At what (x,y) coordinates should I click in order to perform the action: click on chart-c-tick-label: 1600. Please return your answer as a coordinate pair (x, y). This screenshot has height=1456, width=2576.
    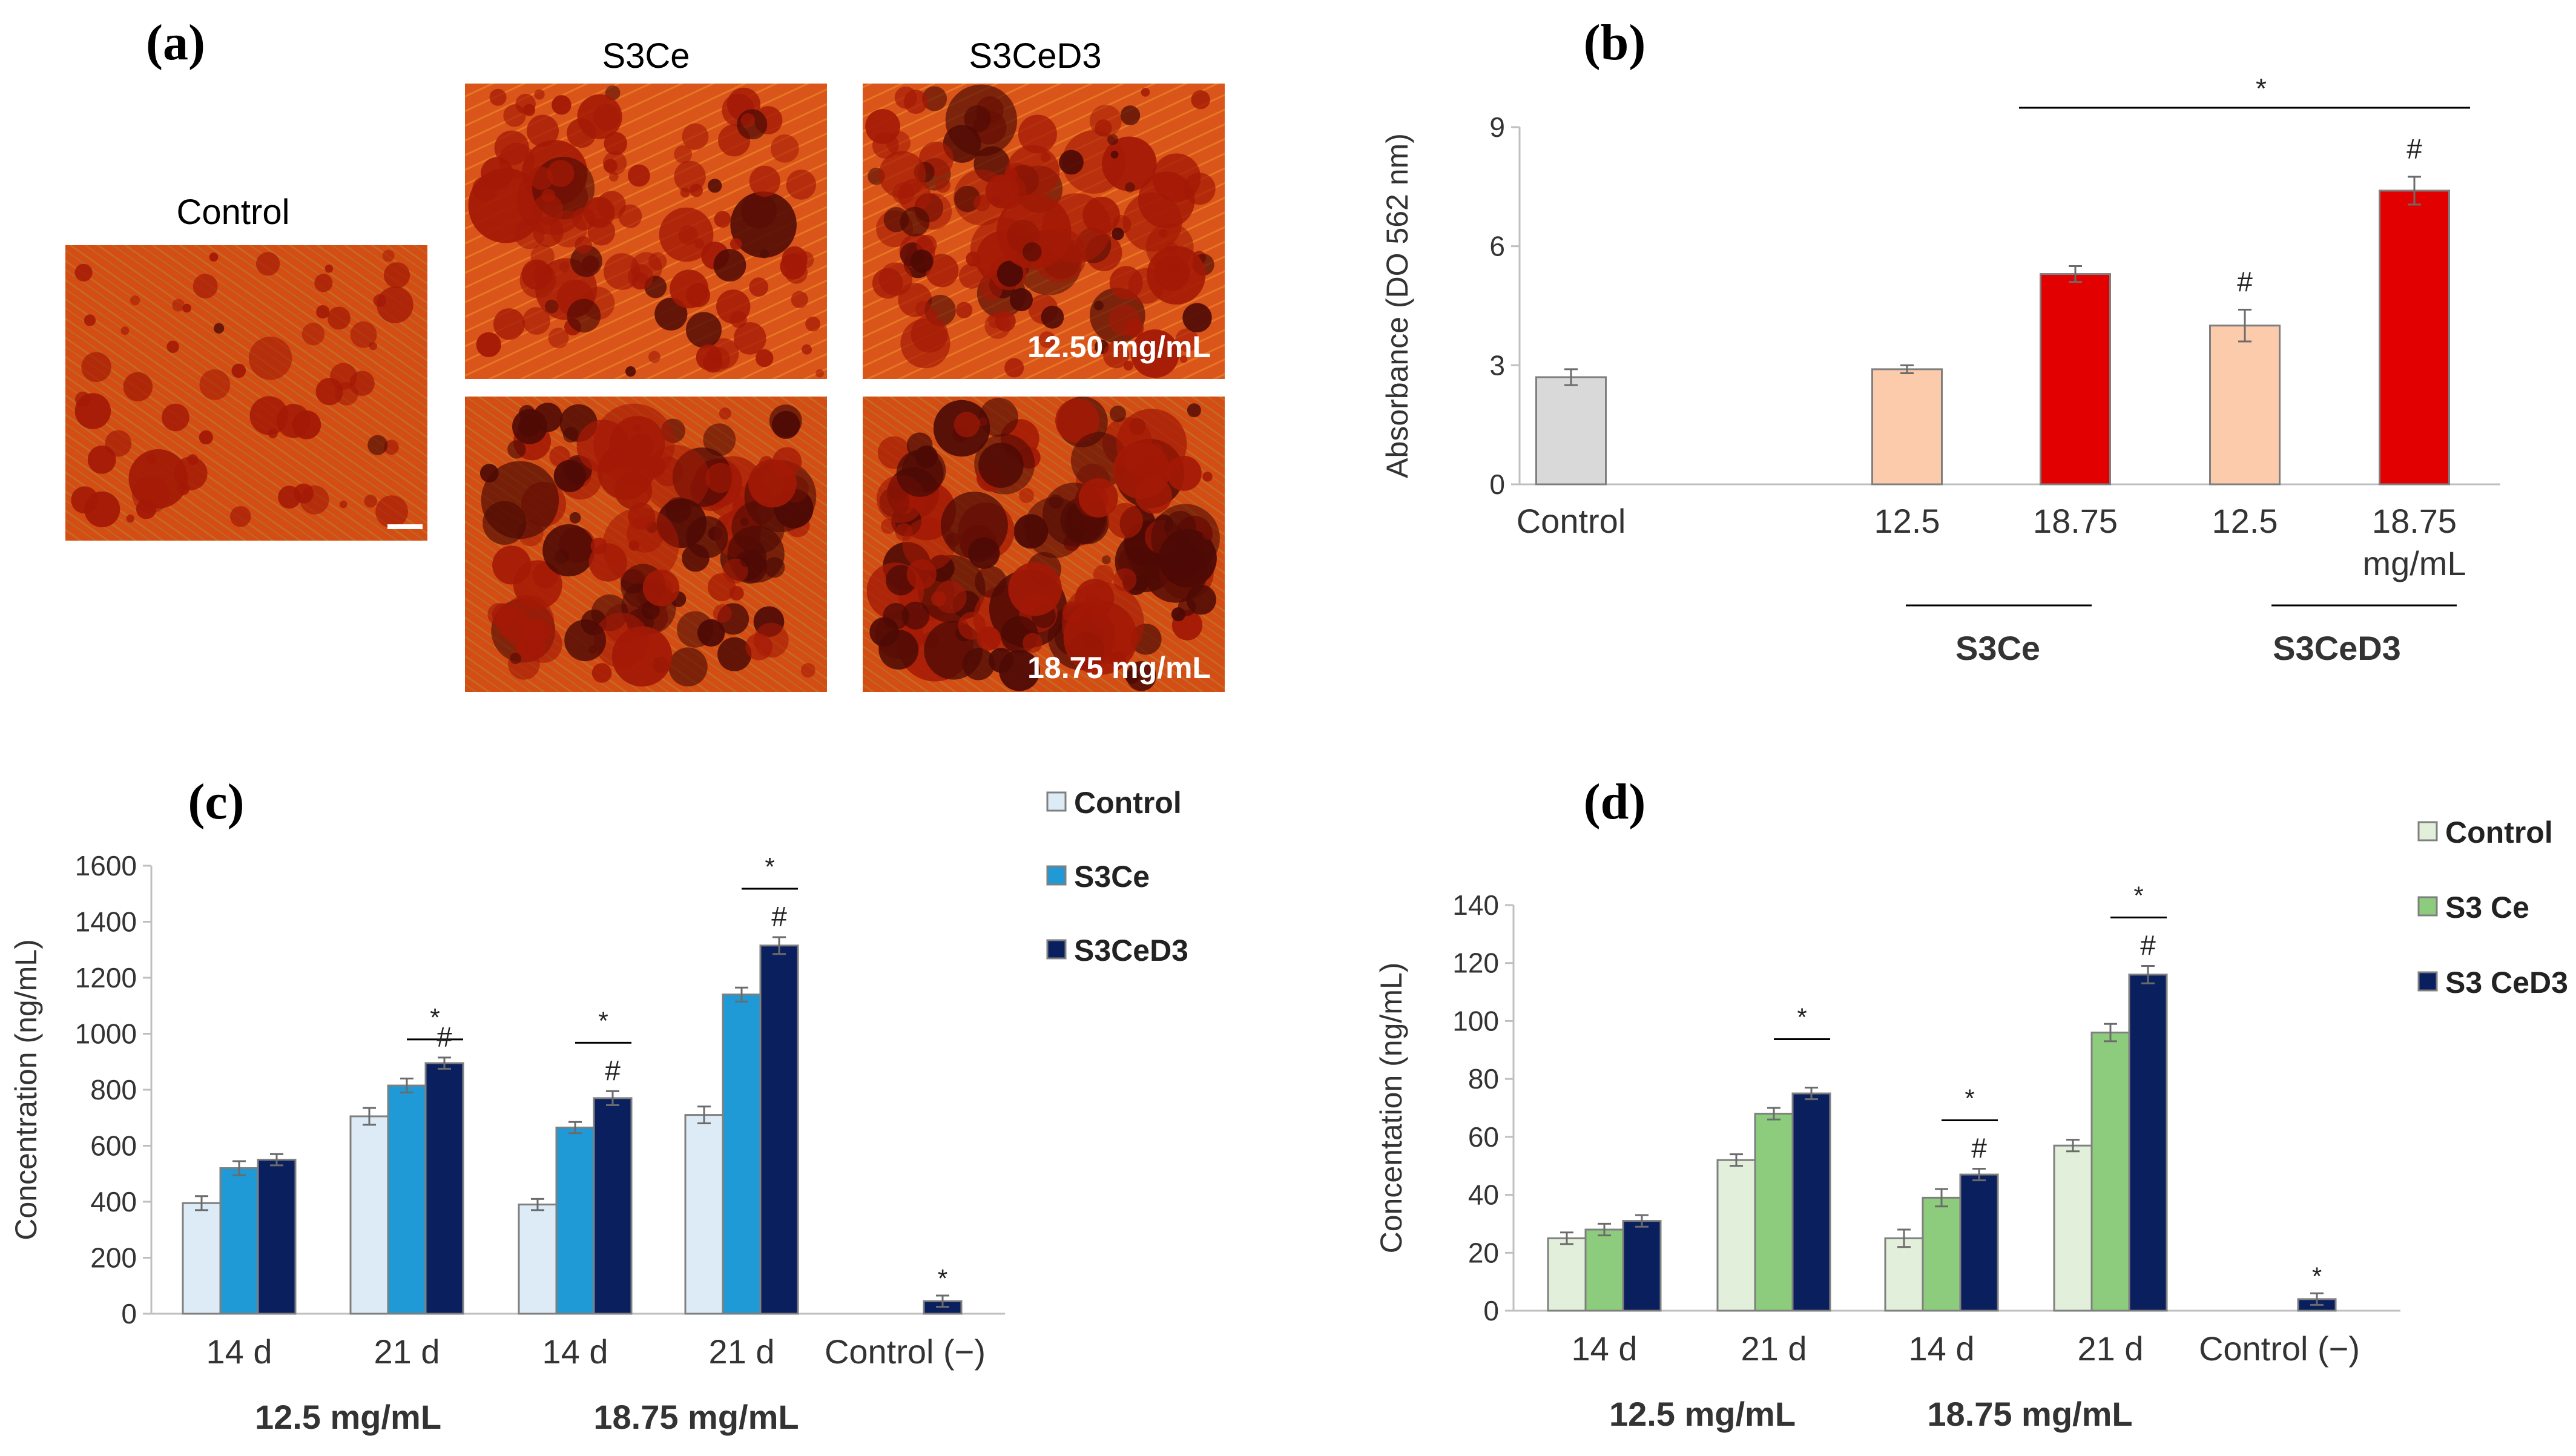
    Looking at the image, I should click on (106, 865).